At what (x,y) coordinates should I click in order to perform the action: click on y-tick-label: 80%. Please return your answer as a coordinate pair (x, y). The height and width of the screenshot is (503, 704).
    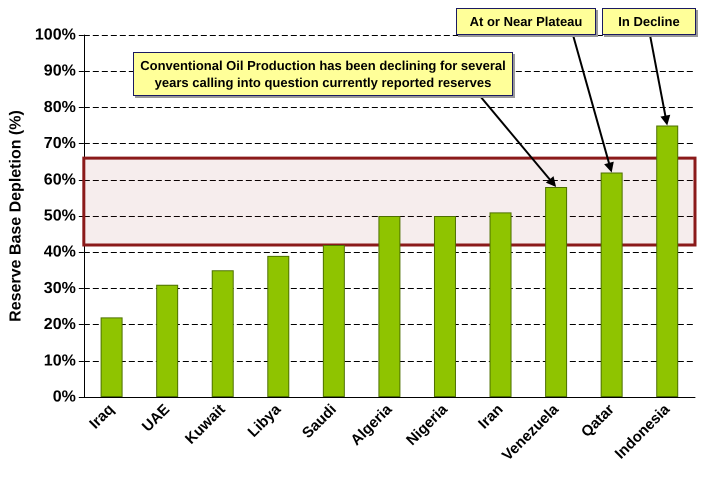
    Looking at the image, I should click on (60, 107).